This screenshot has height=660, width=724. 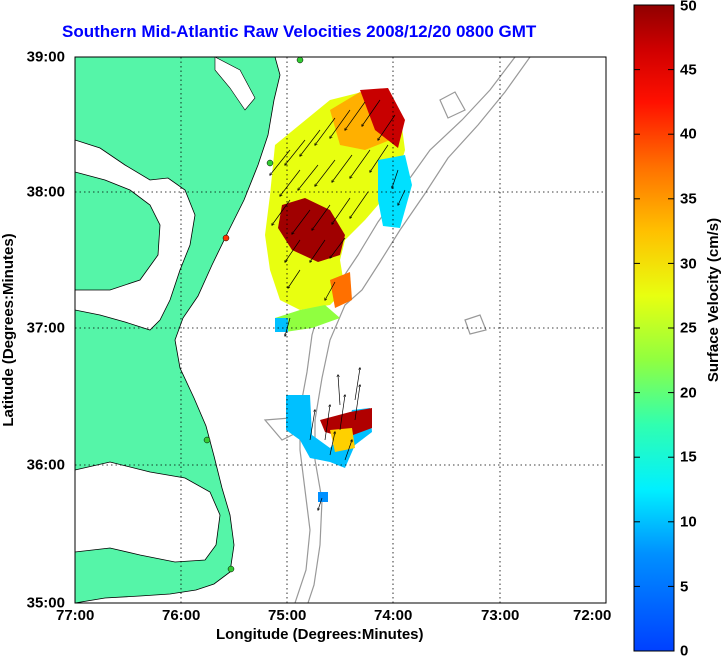 What do you see at coordinates (235, 84) in the screenshot?
I see `delaware-bay` at bounding box center [235, 84].